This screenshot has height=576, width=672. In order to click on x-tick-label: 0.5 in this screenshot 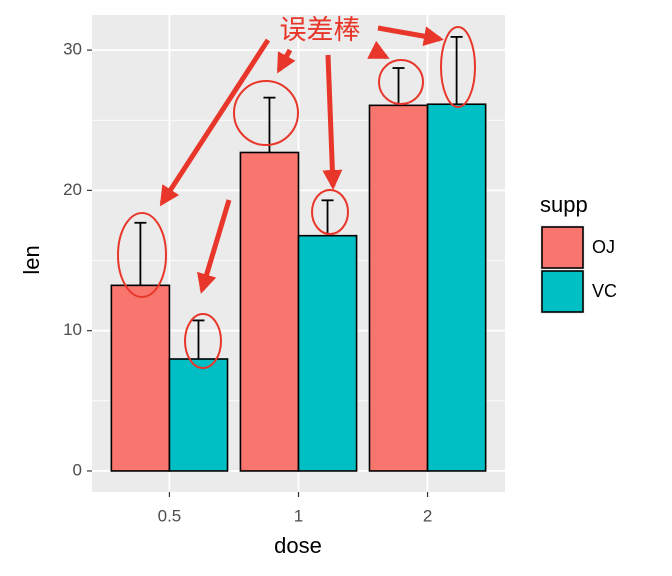, I will do `click(170, 515)`.